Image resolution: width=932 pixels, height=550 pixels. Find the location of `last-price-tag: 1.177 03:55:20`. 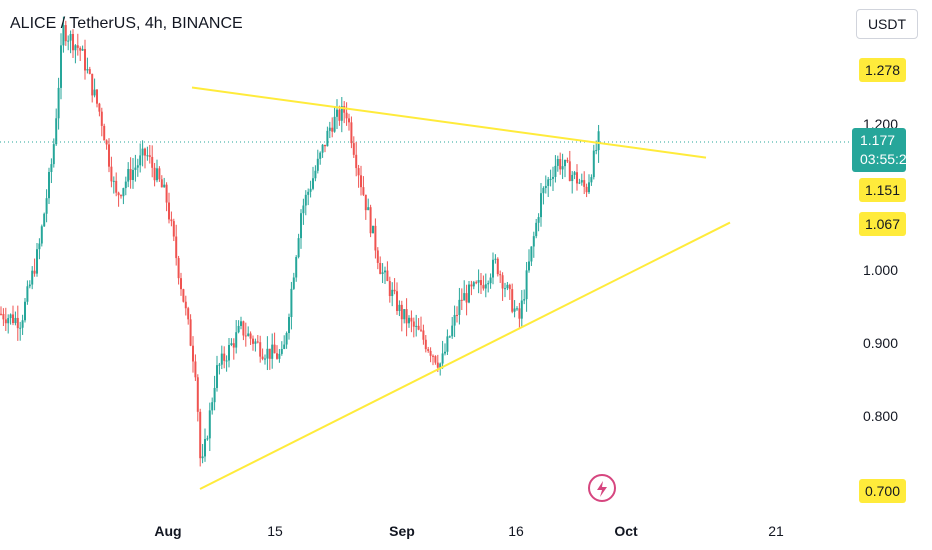

last-price-tag: 1.177 03:55:20 is located at coordinates (883, 150).